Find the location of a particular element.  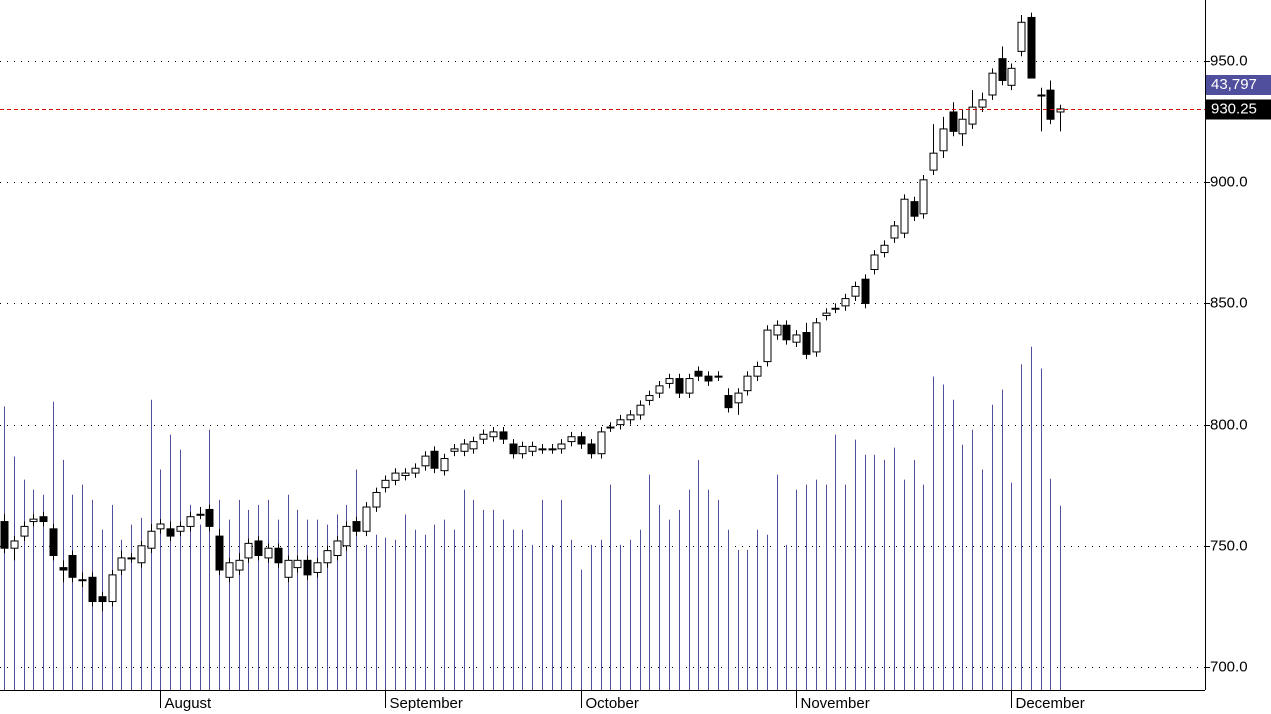

y-tick-label: 850.0 is located at coordinates (1229, 302).